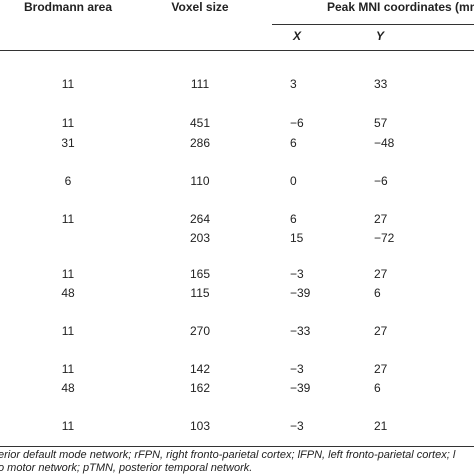 The width and height of the screenshot is (474, 474). Describe the element at coordinates (200, 293) in the screenshot. I see `table-cell: 115` at that location.